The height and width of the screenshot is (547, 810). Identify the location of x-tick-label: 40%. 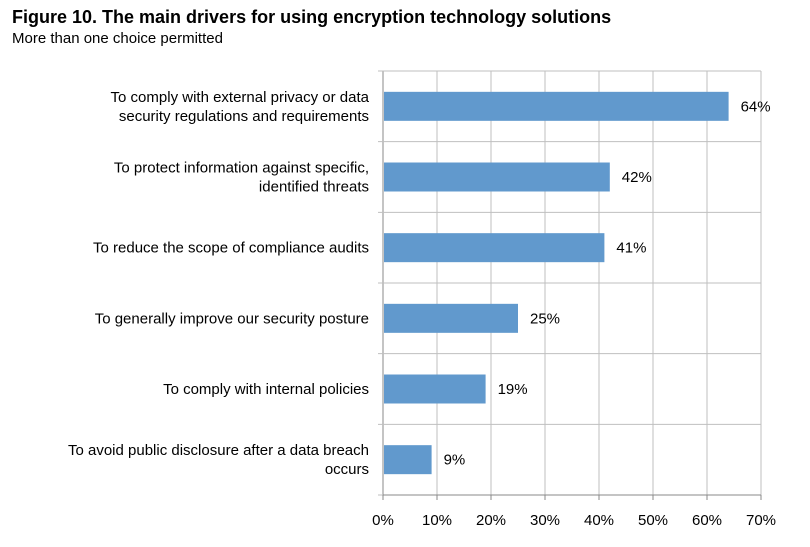
(599, 520).